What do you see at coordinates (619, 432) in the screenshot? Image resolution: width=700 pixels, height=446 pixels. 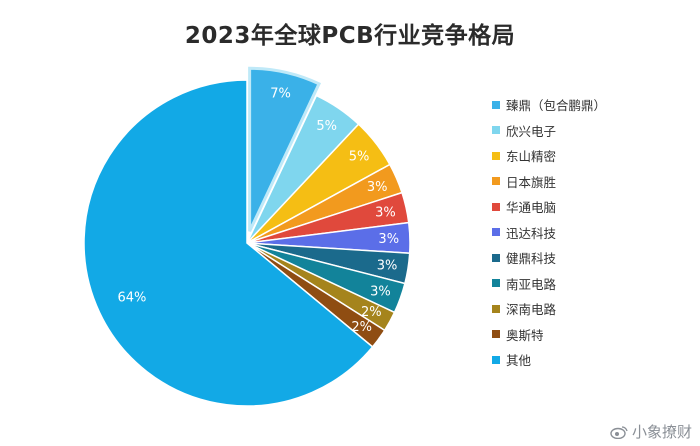 I see `weibo-icon` at bounding box center [619, 432].